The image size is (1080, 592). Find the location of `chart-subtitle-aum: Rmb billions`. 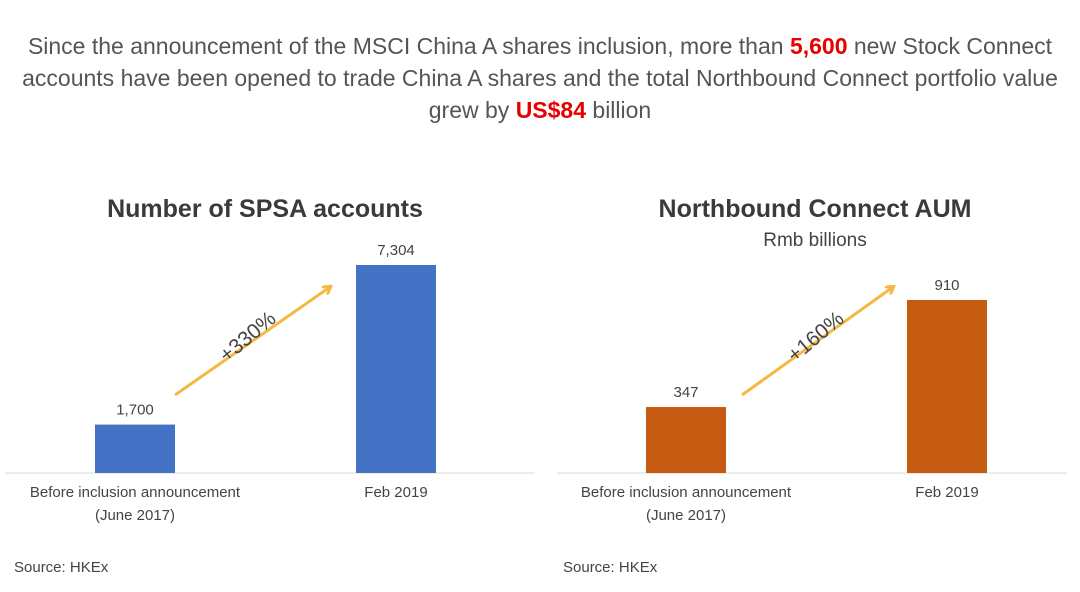

chart-subtitle-aum: Rmb billions is located at coordinates (815, 240).